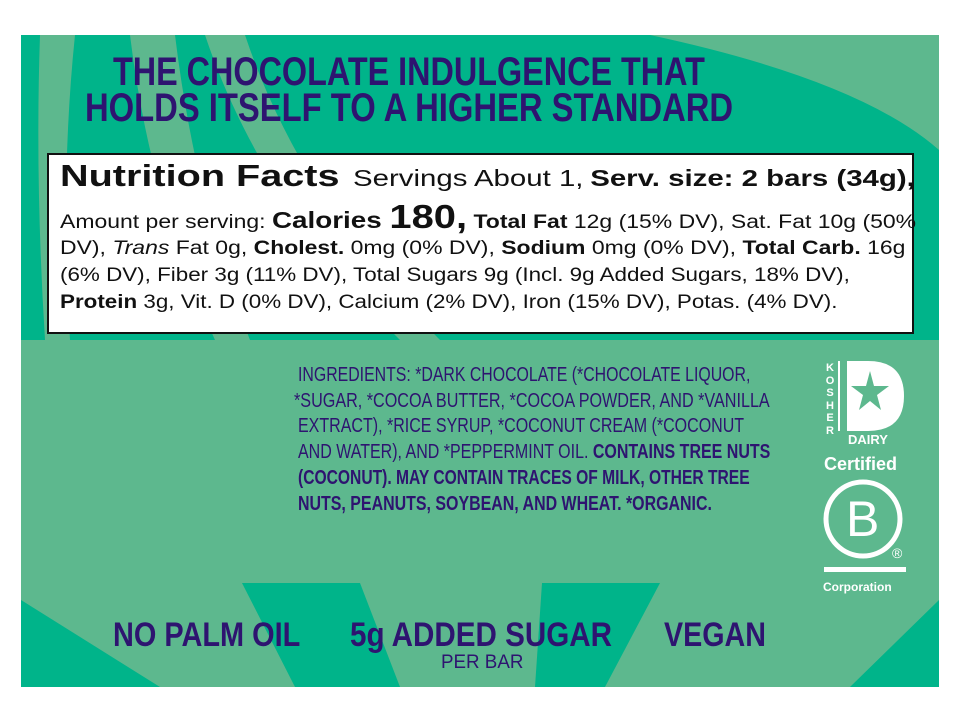 This screenshot has width=960, height=720. Describe the element at coordinates (428, 216) in the screenshot. I see `calories-value: 180,` at that location.